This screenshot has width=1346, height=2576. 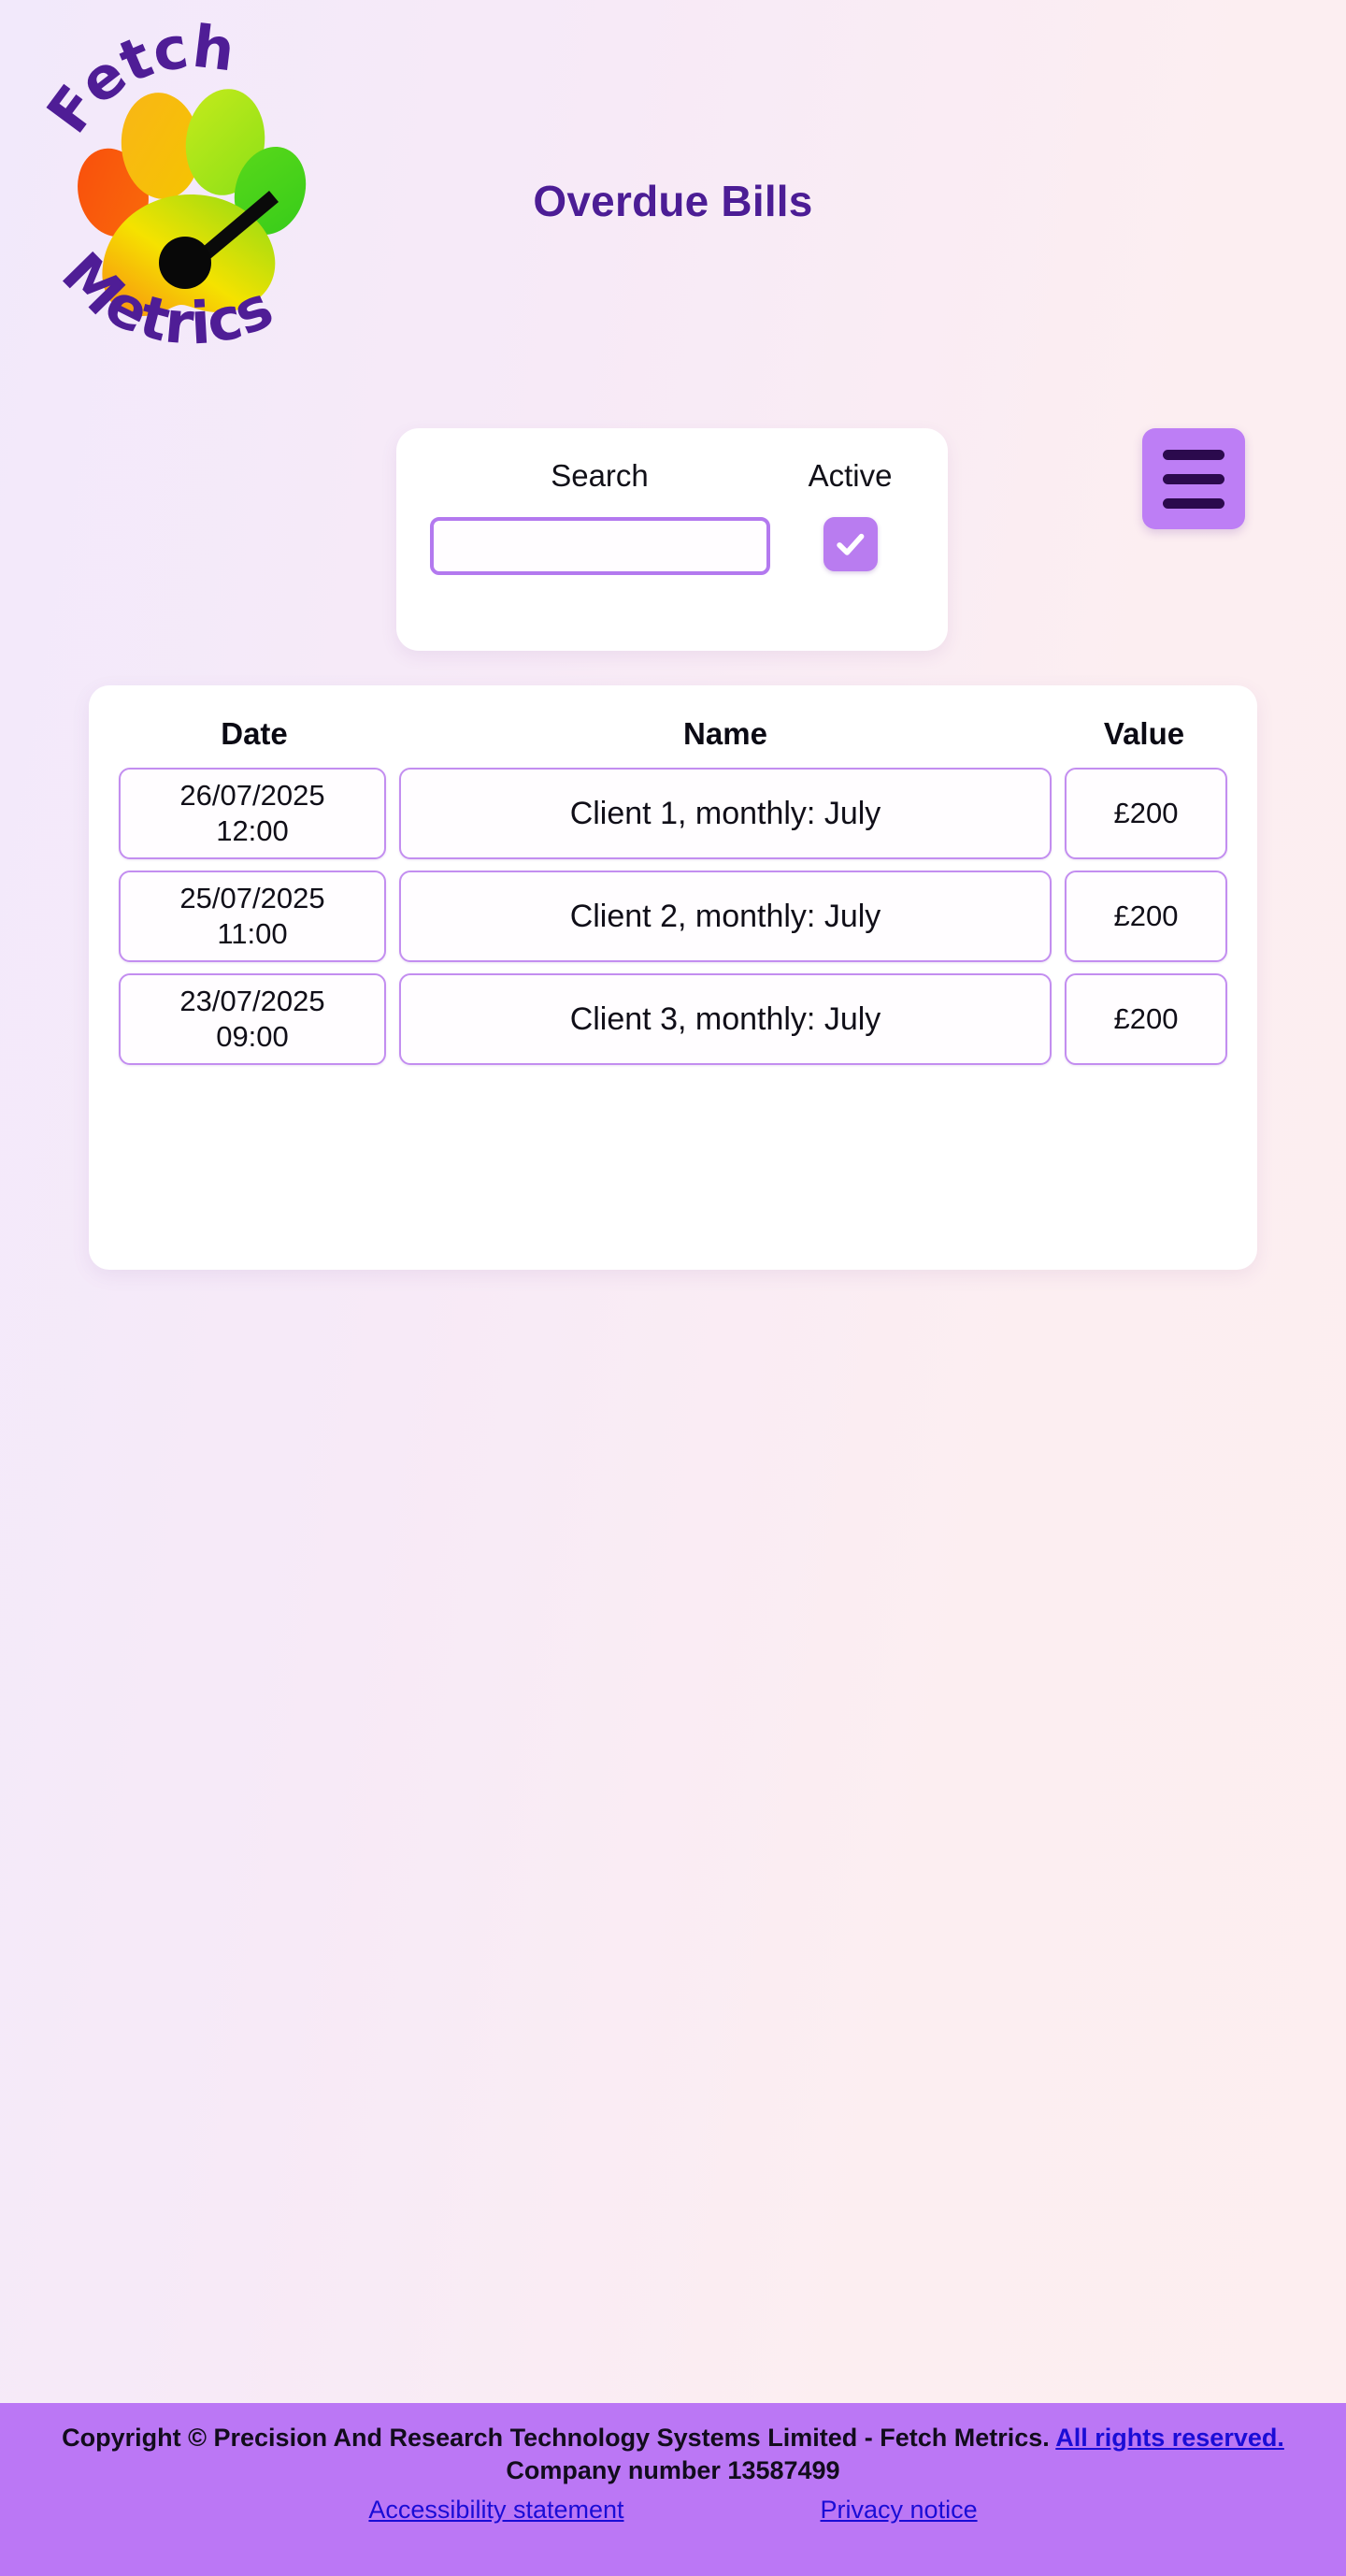 What do you see at coordinates (252, 831) in the screenshot?
I see `cell-date-time: 12:00` at bounding box center [252, 831].